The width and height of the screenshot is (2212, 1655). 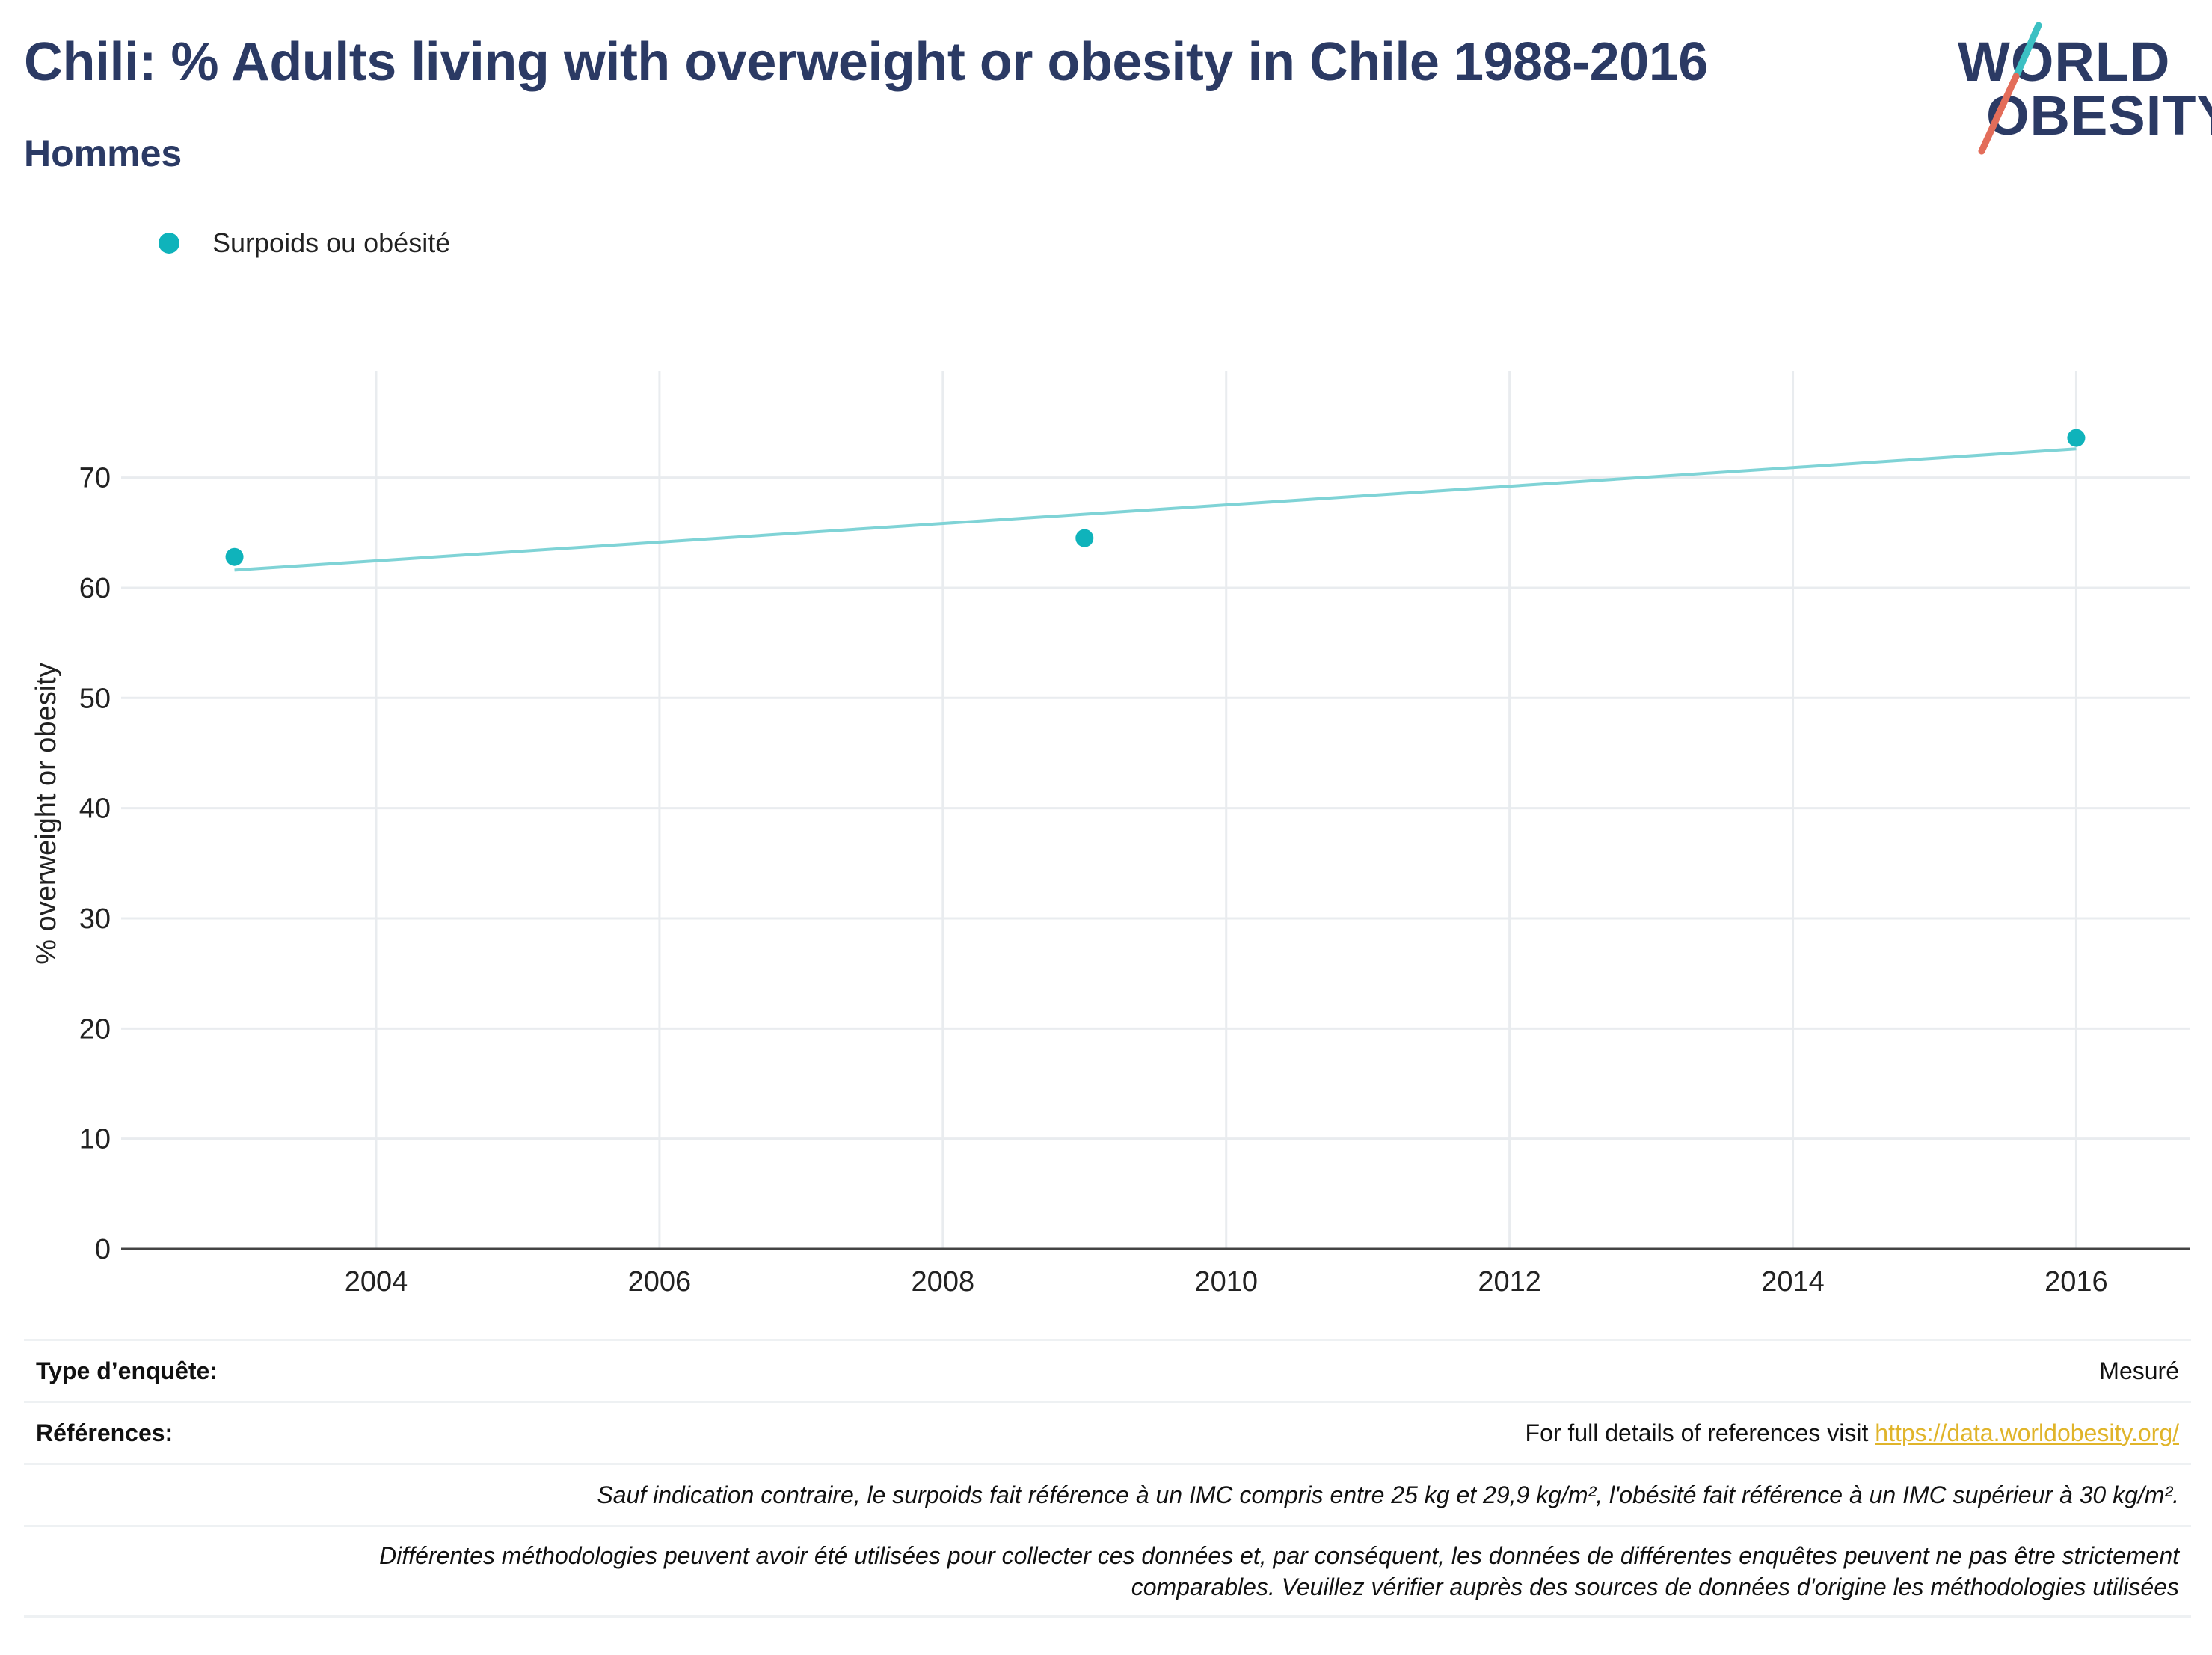 What do you see at coordinates (1226, 1282) in the screenshot?
I see `x-tick-label: 2010` at bounding box center [1226, 1282].